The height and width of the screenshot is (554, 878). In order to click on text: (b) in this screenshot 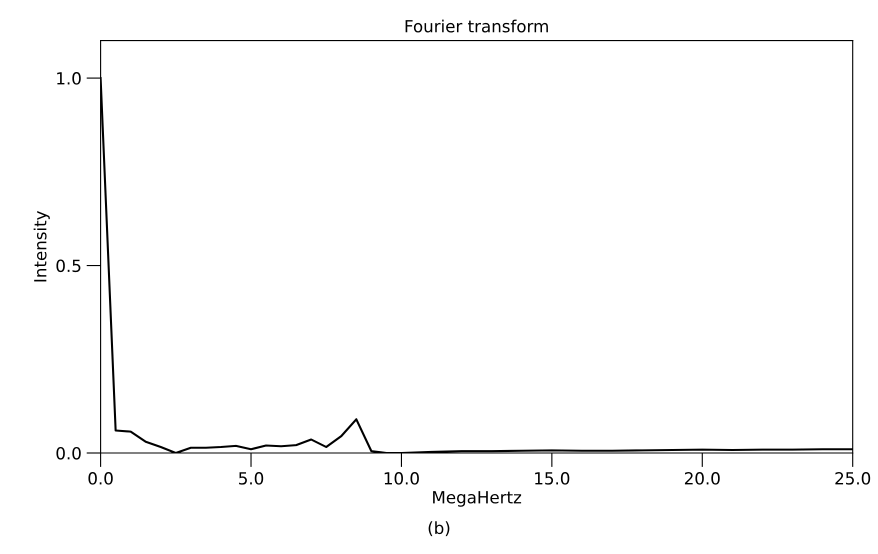, I will do `click(439, 528)`.